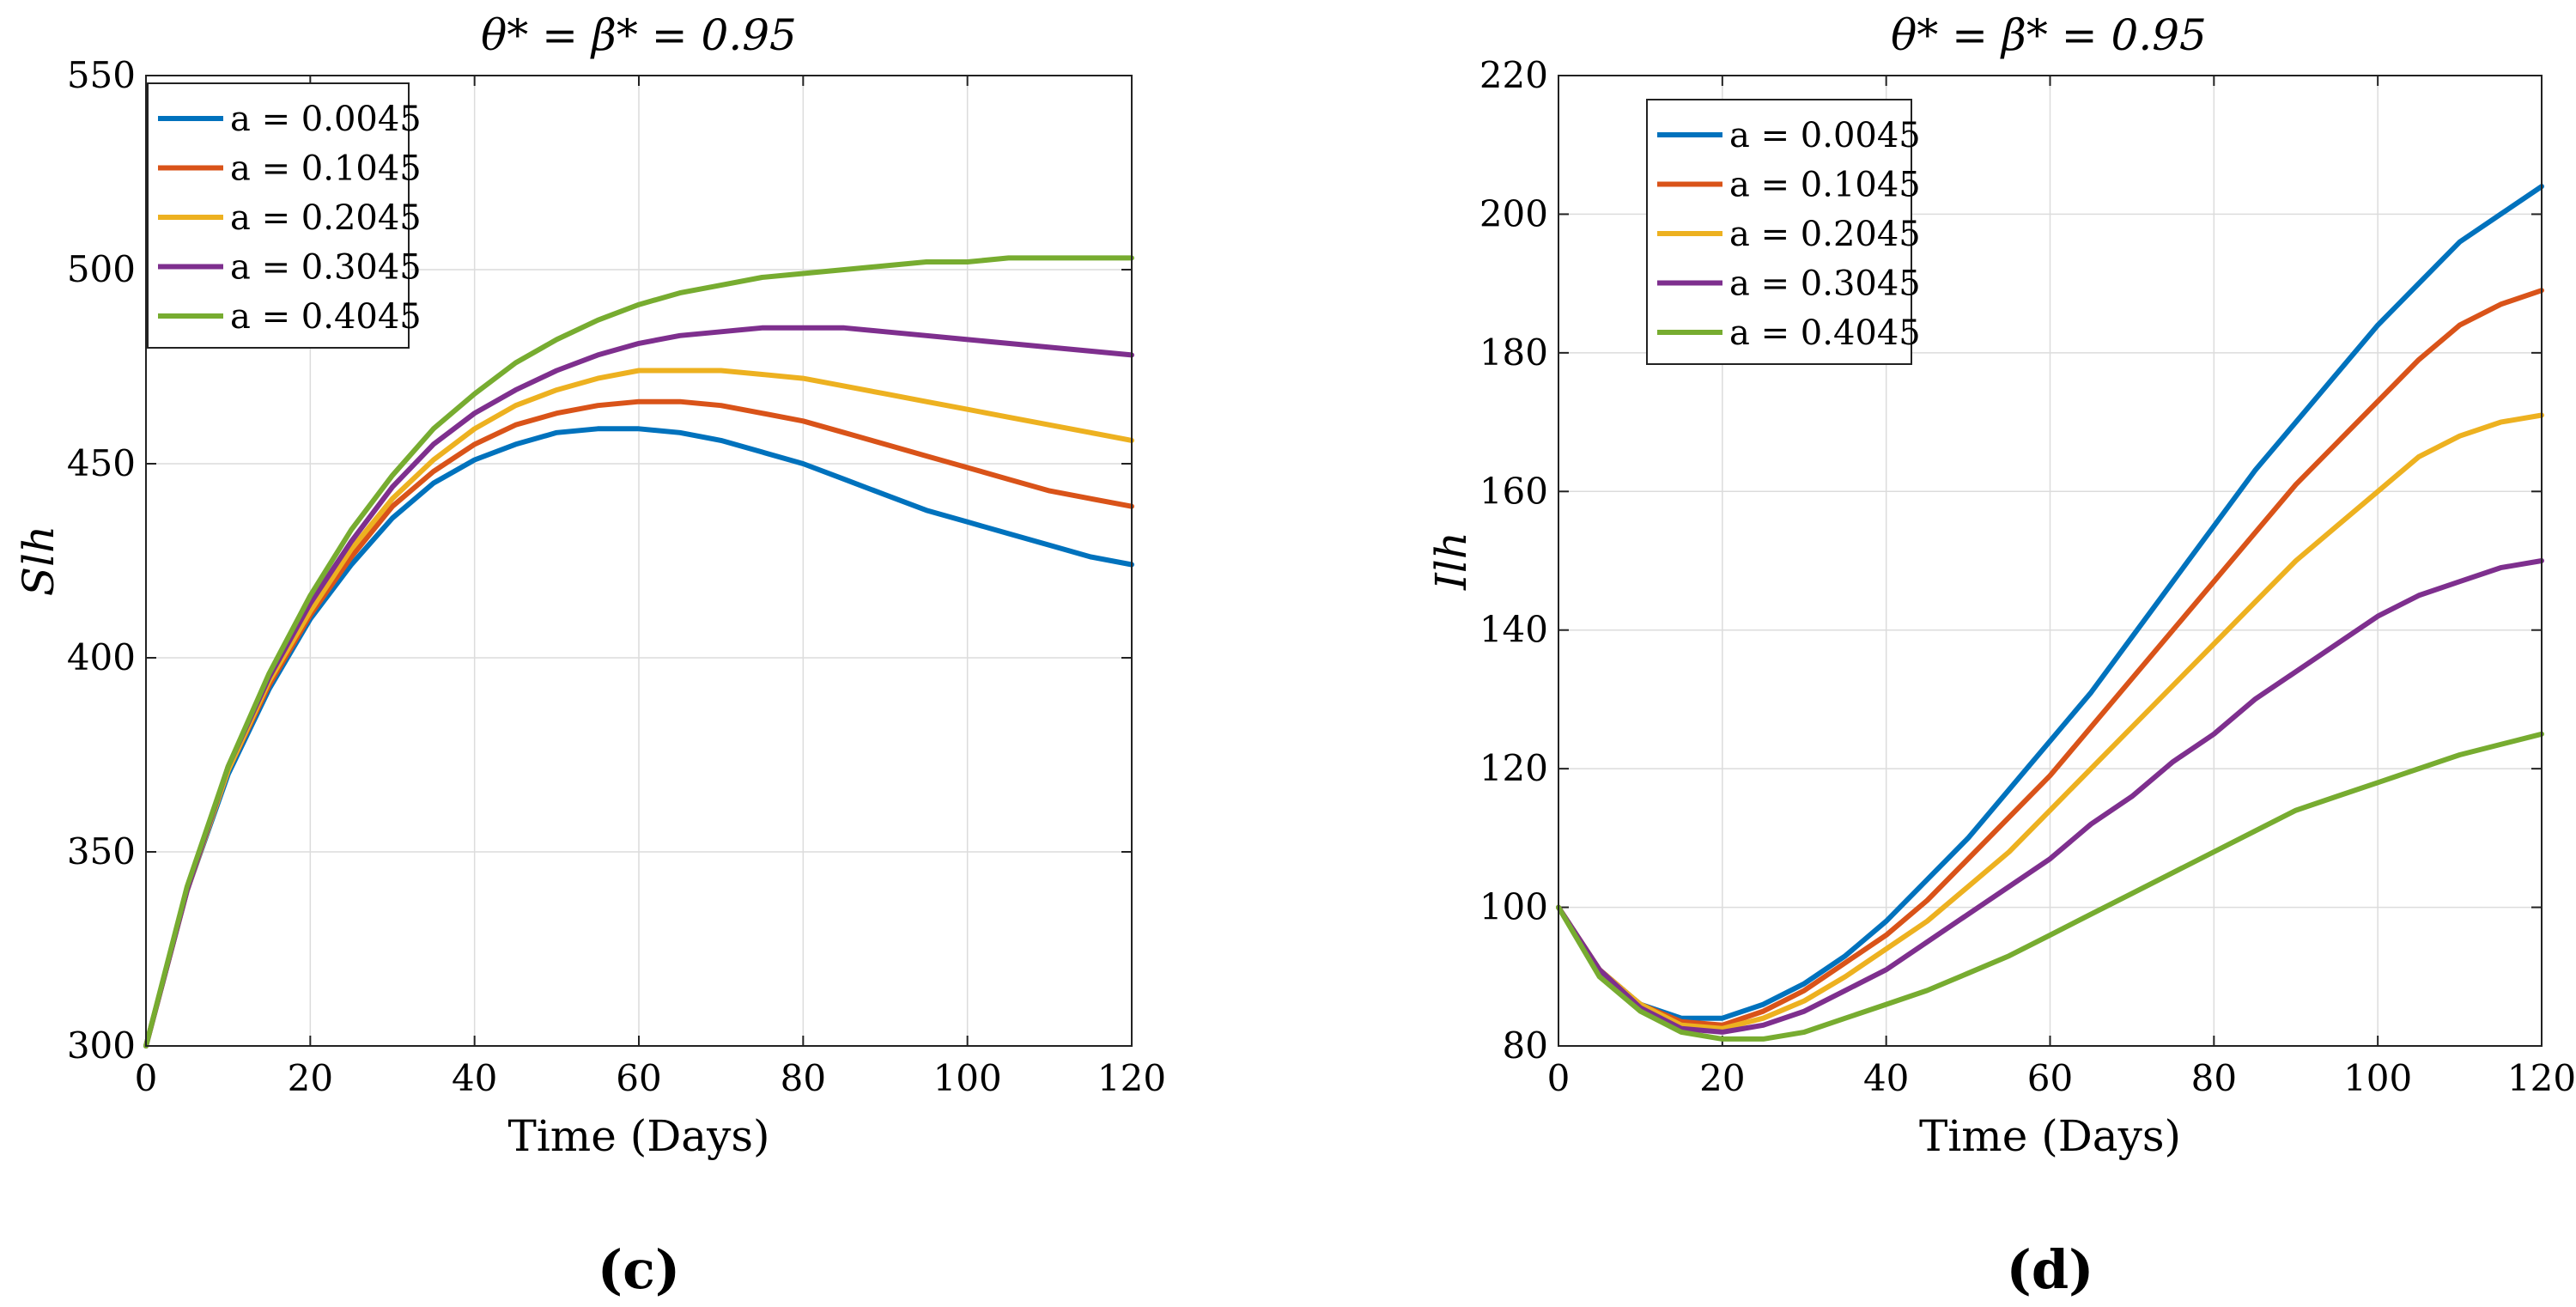  What do you see at coordinates (1513, 352) in the screenshot?
I see `y-tick-label: 180` at bounding box center [1513, 352].